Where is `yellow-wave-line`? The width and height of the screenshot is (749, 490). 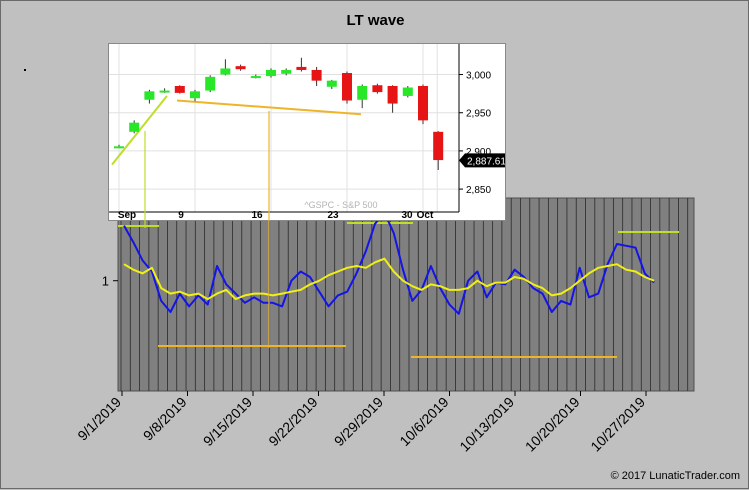
yellow-wave-line is located at coordinates (389, 279).